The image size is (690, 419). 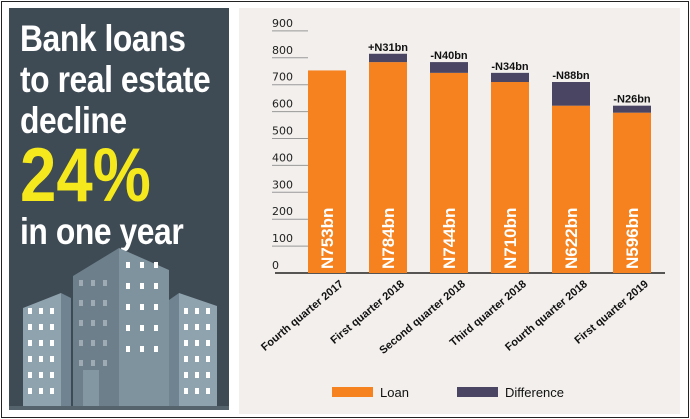 I want to click on headline-line-1: Bank loans, so click(x=103, y=38).